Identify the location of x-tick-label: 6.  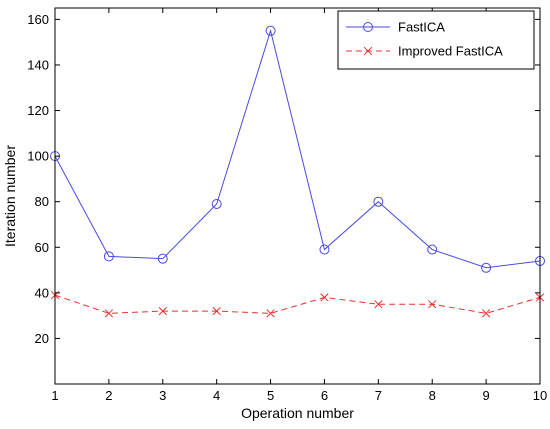
(324, 395).